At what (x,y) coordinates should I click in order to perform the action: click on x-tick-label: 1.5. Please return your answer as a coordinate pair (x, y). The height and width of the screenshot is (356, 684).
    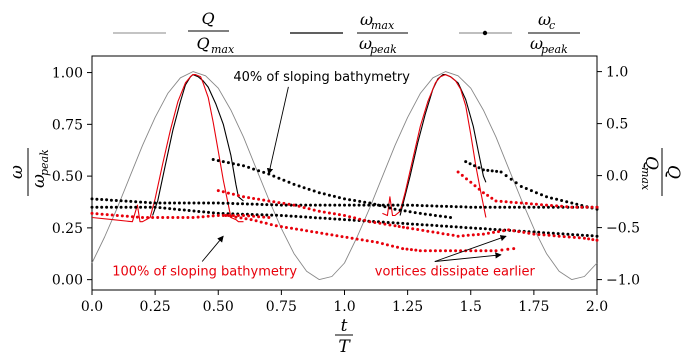
    Looking at the image, I should click on (471, 307).